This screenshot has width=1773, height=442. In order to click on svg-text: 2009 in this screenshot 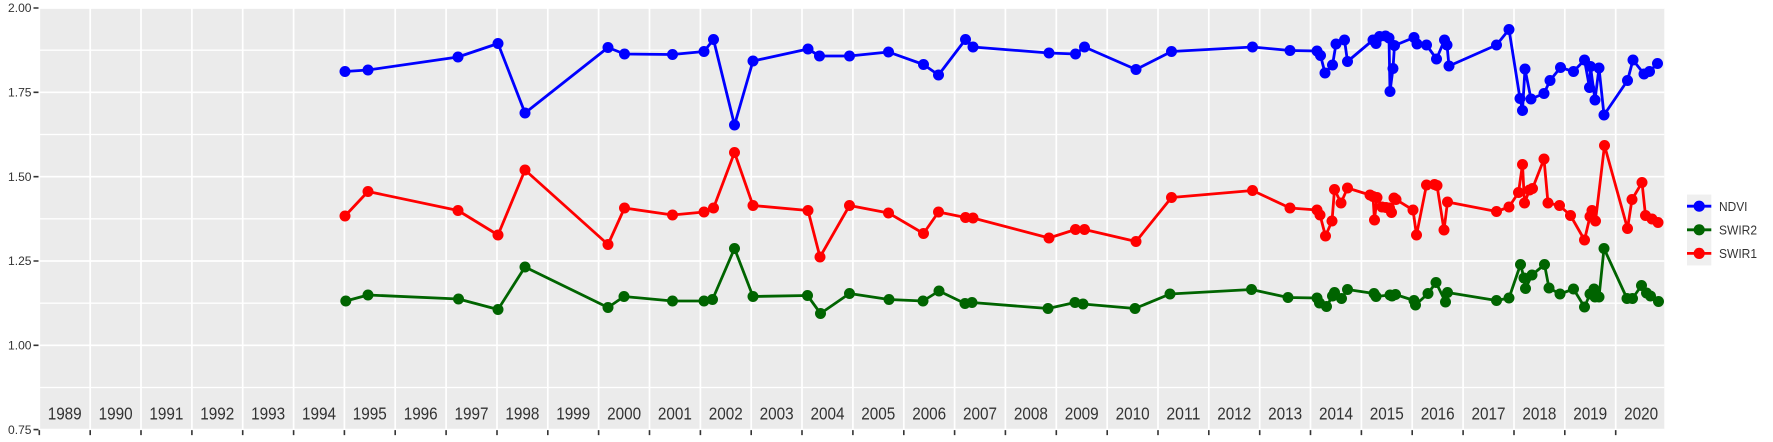, I will do `click(1082, 414)`.